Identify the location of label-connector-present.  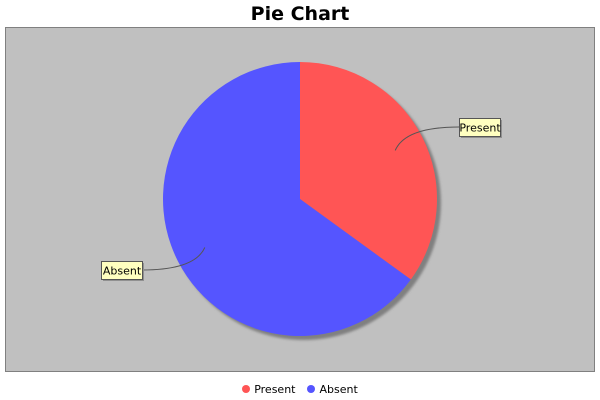
(427, 138).